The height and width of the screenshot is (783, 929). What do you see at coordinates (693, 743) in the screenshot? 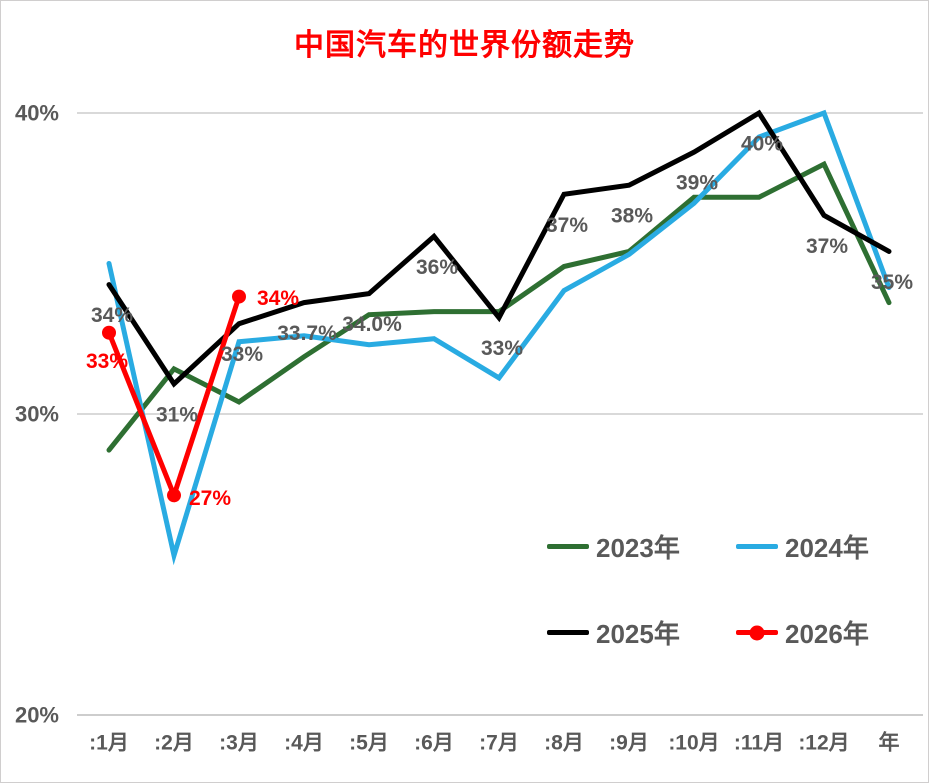
I see `x-axis-tick-label: :10月` at bounding box center [693, 743].